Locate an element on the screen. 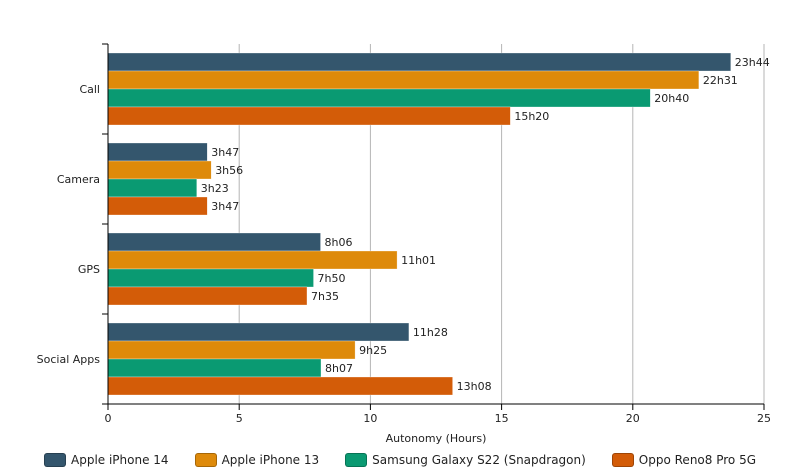  x-tick-label: 5 is located at coordinates (239, 418).